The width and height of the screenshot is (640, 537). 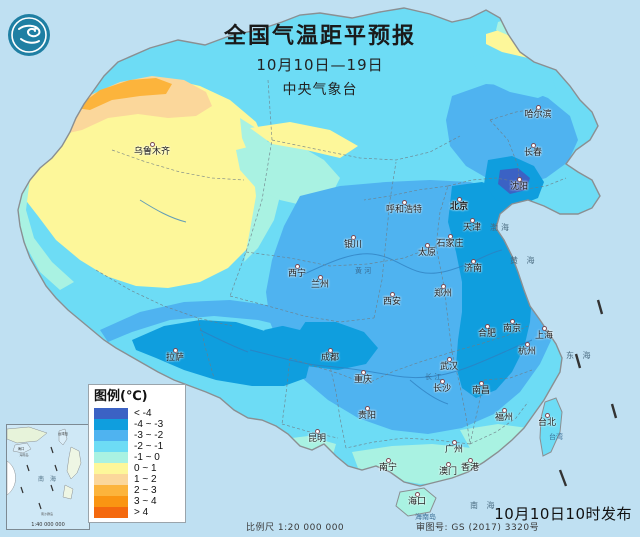 I want to click on city-marker-13: 郑州, so click(x=443, y=291).